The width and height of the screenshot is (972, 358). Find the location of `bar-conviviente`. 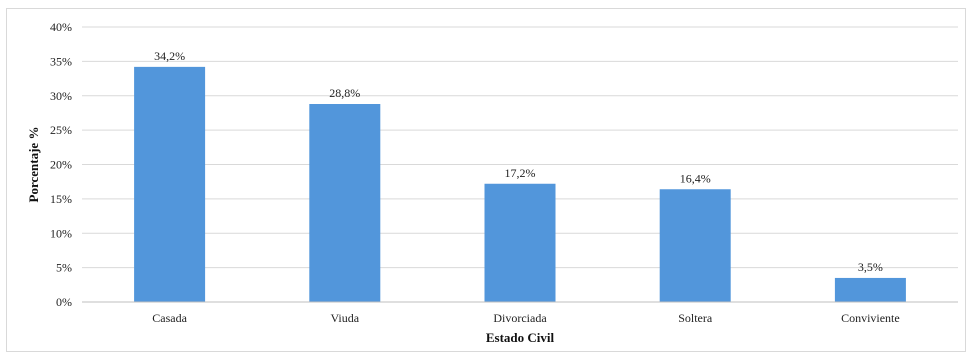

bar-conviviente is located at coordinates (870, 289).